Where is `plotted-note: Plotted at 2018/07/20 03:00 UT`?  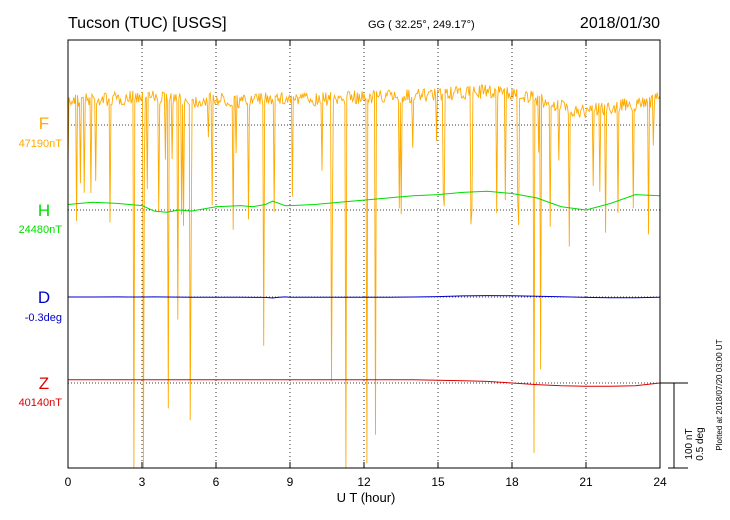
plotted-note: Plotted at 2018/07/20 03:00 UT is located at coordinates (719, 394).